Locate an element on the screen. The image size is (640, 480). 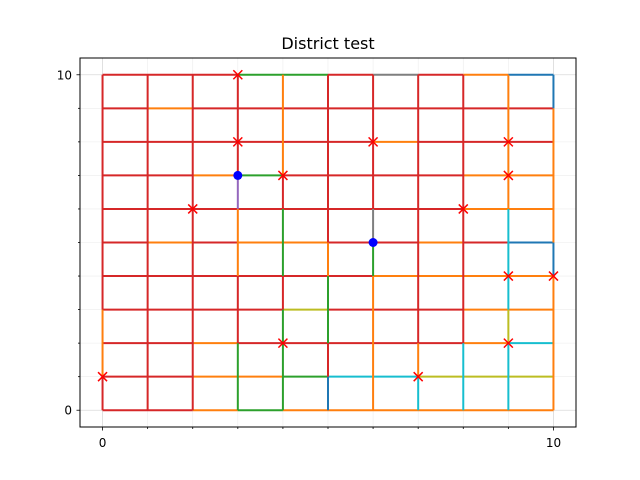
x-tick-label: 10 is located at coordinates (553, 443).